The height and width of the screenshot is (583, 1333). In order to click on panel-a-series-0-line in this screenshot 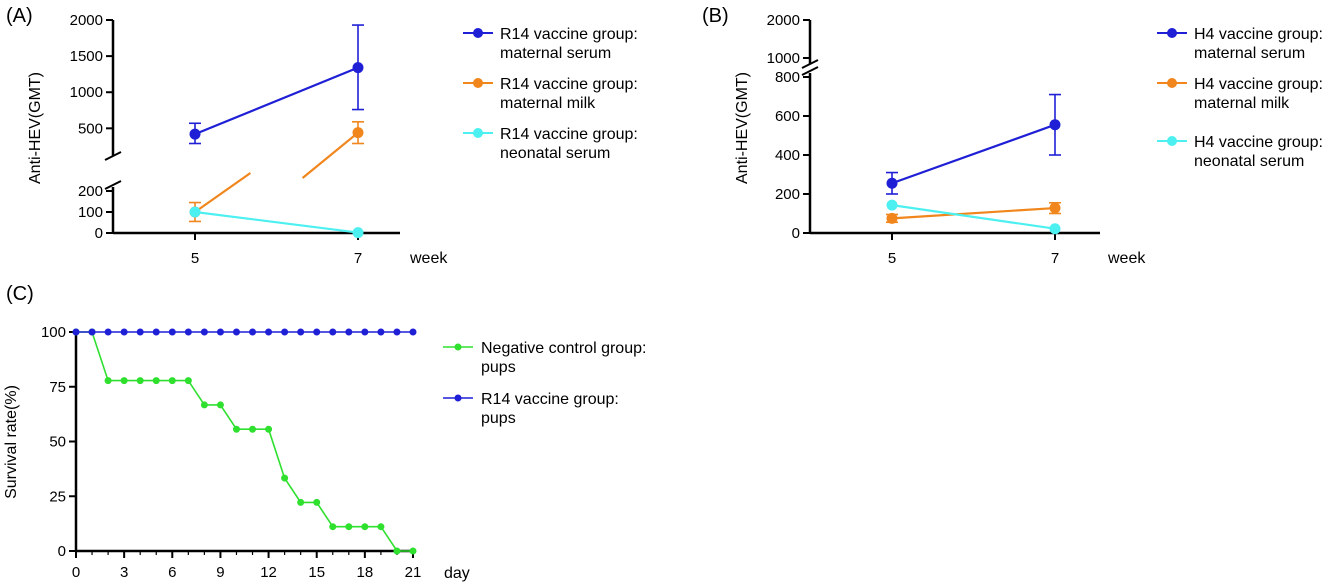, I will do `click(276, 101)`.